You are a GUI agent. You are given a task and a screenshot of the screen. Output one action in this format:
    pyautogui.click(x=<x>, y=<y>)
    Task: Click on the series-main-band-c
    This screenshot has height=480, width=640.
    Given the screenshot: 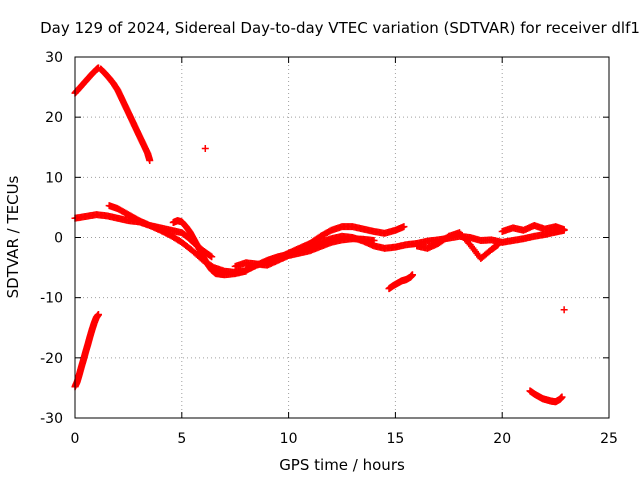 What is the action you would take?
    pyautogui.click(x=209, y=248)
    